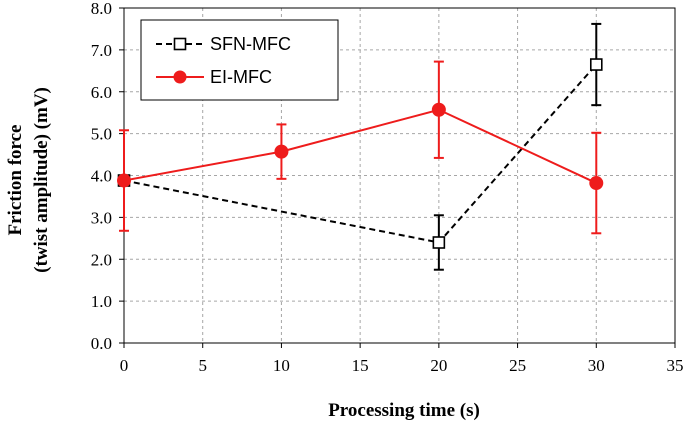 The image size is (685, 421). Describe the element at coordinates (101, 217) in the screenshot. I see `y-tick-label: 3.0` at that location.